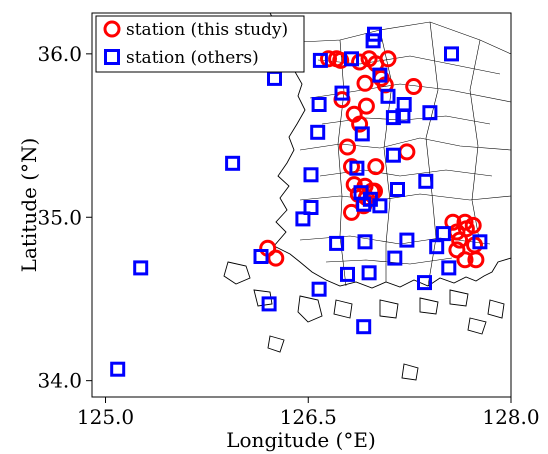  I want to click on y-tick-label: 34.0, so click(59, 381).